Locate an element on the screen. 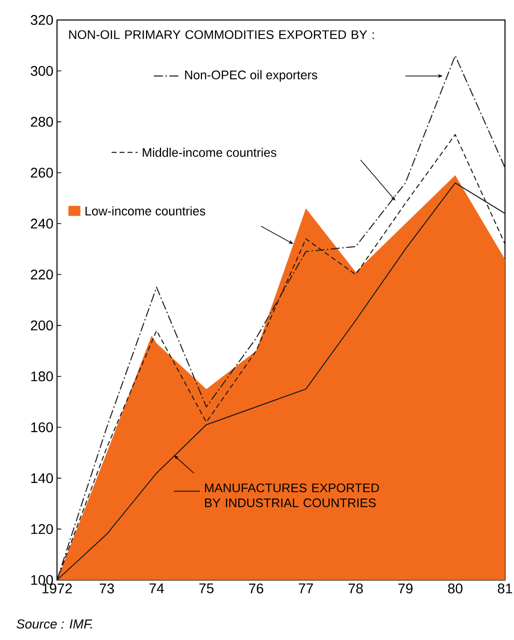  x-tick-label: 81 is located at coordinates (505, 589).